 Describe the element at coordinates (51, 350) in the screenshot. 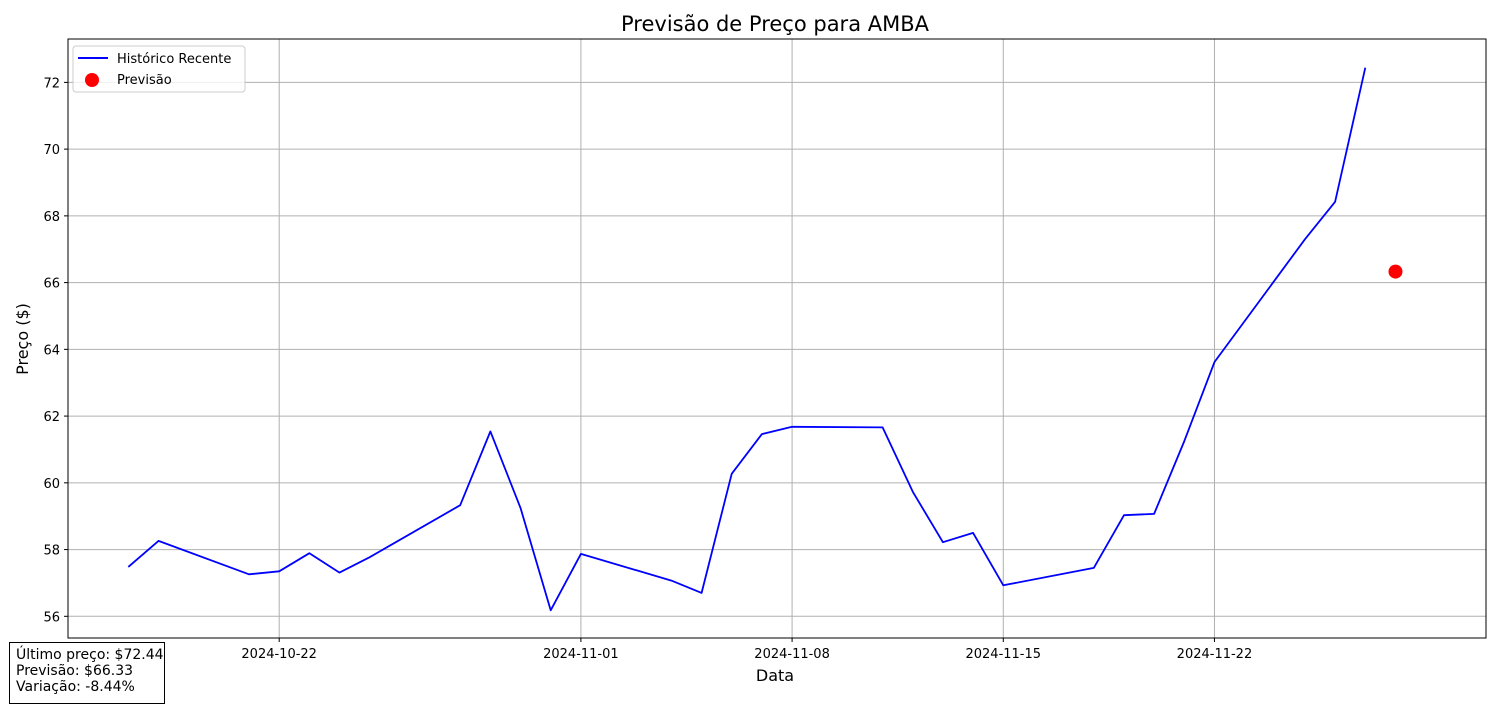

I see `y-tick-label: 64` at that location.